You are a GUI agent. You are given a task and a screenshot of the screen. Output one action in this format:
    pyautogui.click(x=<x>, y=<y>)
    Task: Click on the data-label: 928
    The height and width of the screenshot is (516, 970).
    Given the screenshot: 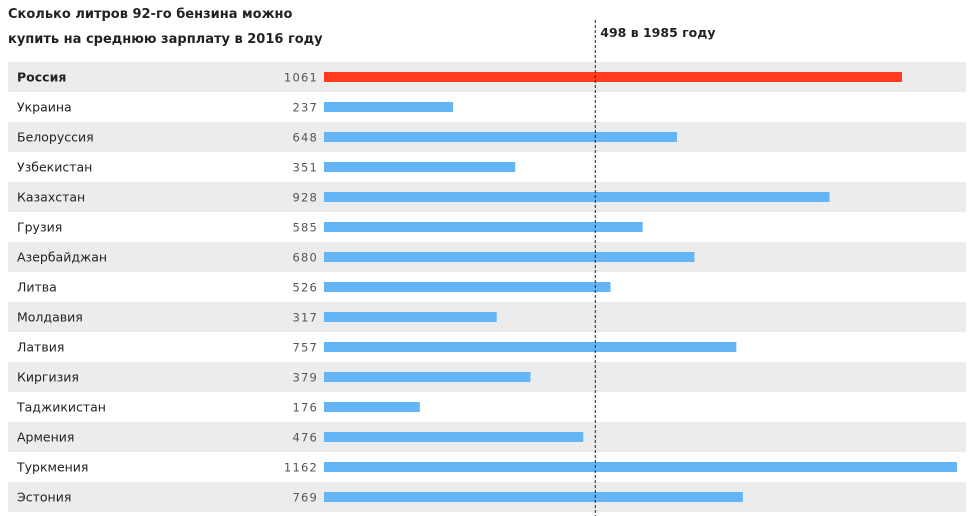 What is the action you would take?
    pyautogui.click(x=305, y=198)
    